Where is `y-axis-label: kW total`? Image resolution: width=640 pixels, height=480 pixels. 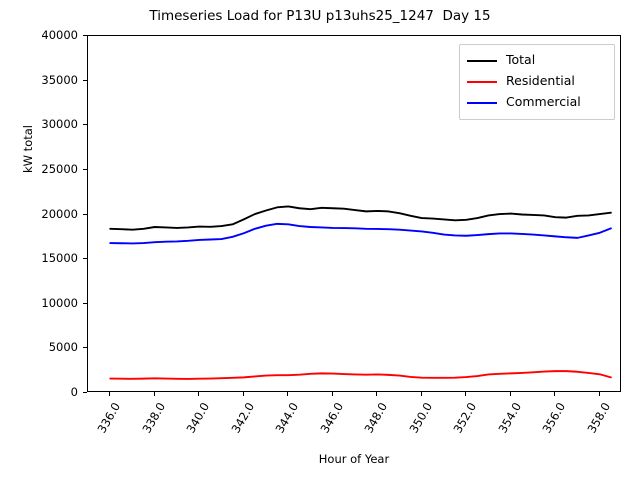
y-axis-label: kW total is located at coordinates (28, 149).